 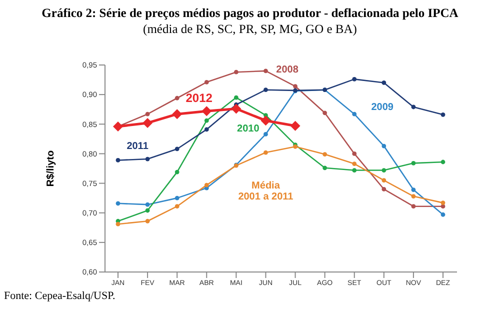 I want to click on series-label: 2008, so click(x=287, y=70).